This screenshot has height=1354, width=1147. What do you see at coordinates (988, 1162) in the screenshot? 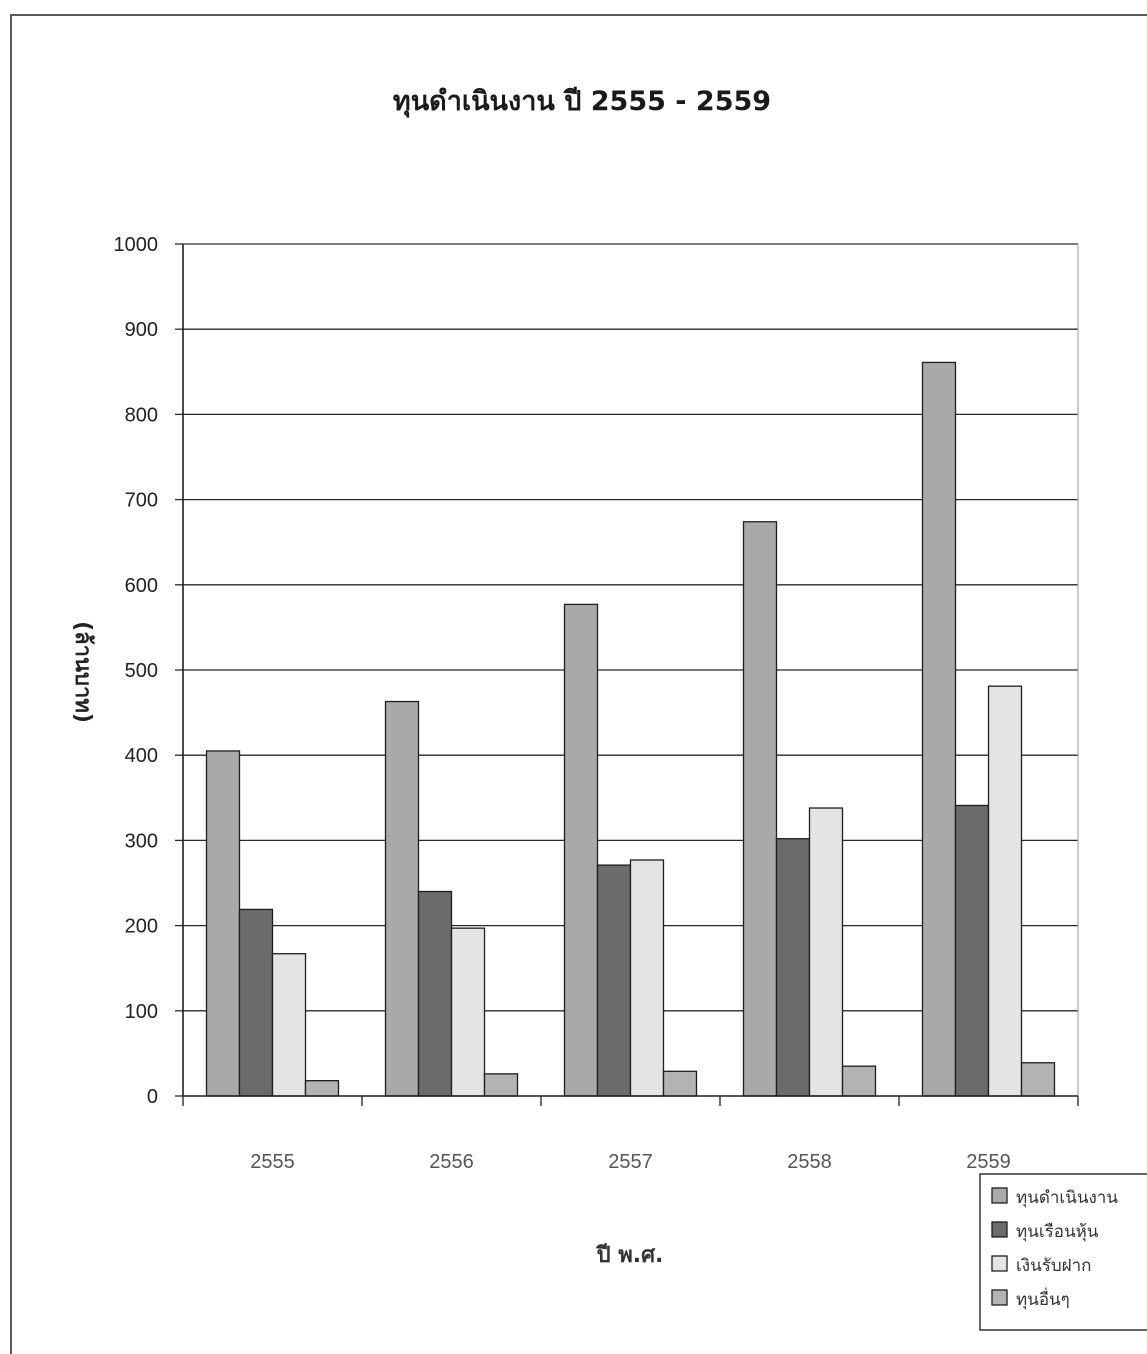
I see `x-tick-label: 2559` at bounding box center [988, 1162].